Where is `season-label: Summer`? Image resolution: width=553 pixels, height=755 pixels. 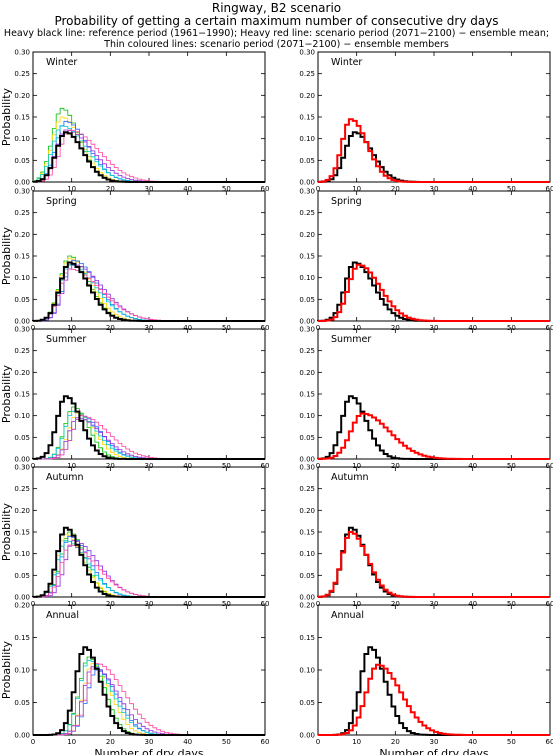
season-label: Summer is located at coordinates (351, 339).